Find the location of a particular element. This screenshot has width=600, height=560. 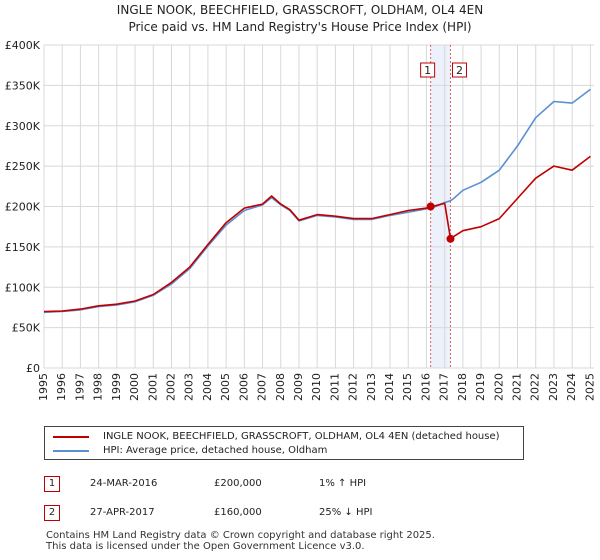

x-tick-label: 2004 is located at coordinates (207, 387).